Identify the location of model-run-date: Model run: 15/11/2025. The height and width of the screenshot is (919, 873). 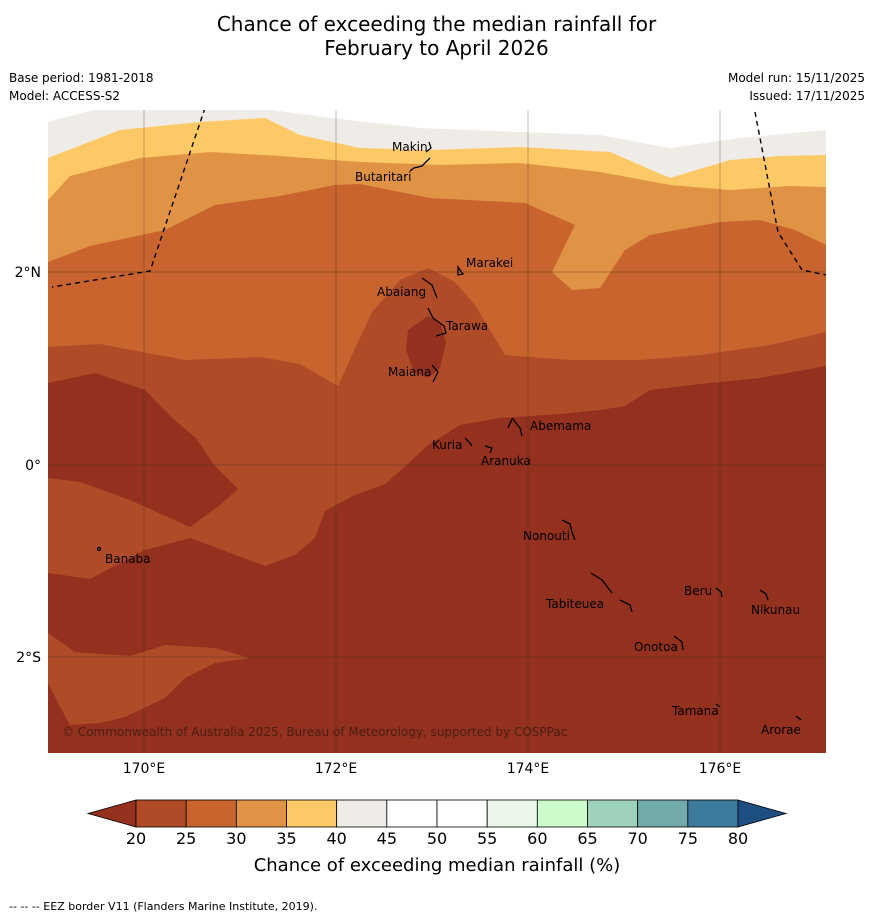
(796, 78).